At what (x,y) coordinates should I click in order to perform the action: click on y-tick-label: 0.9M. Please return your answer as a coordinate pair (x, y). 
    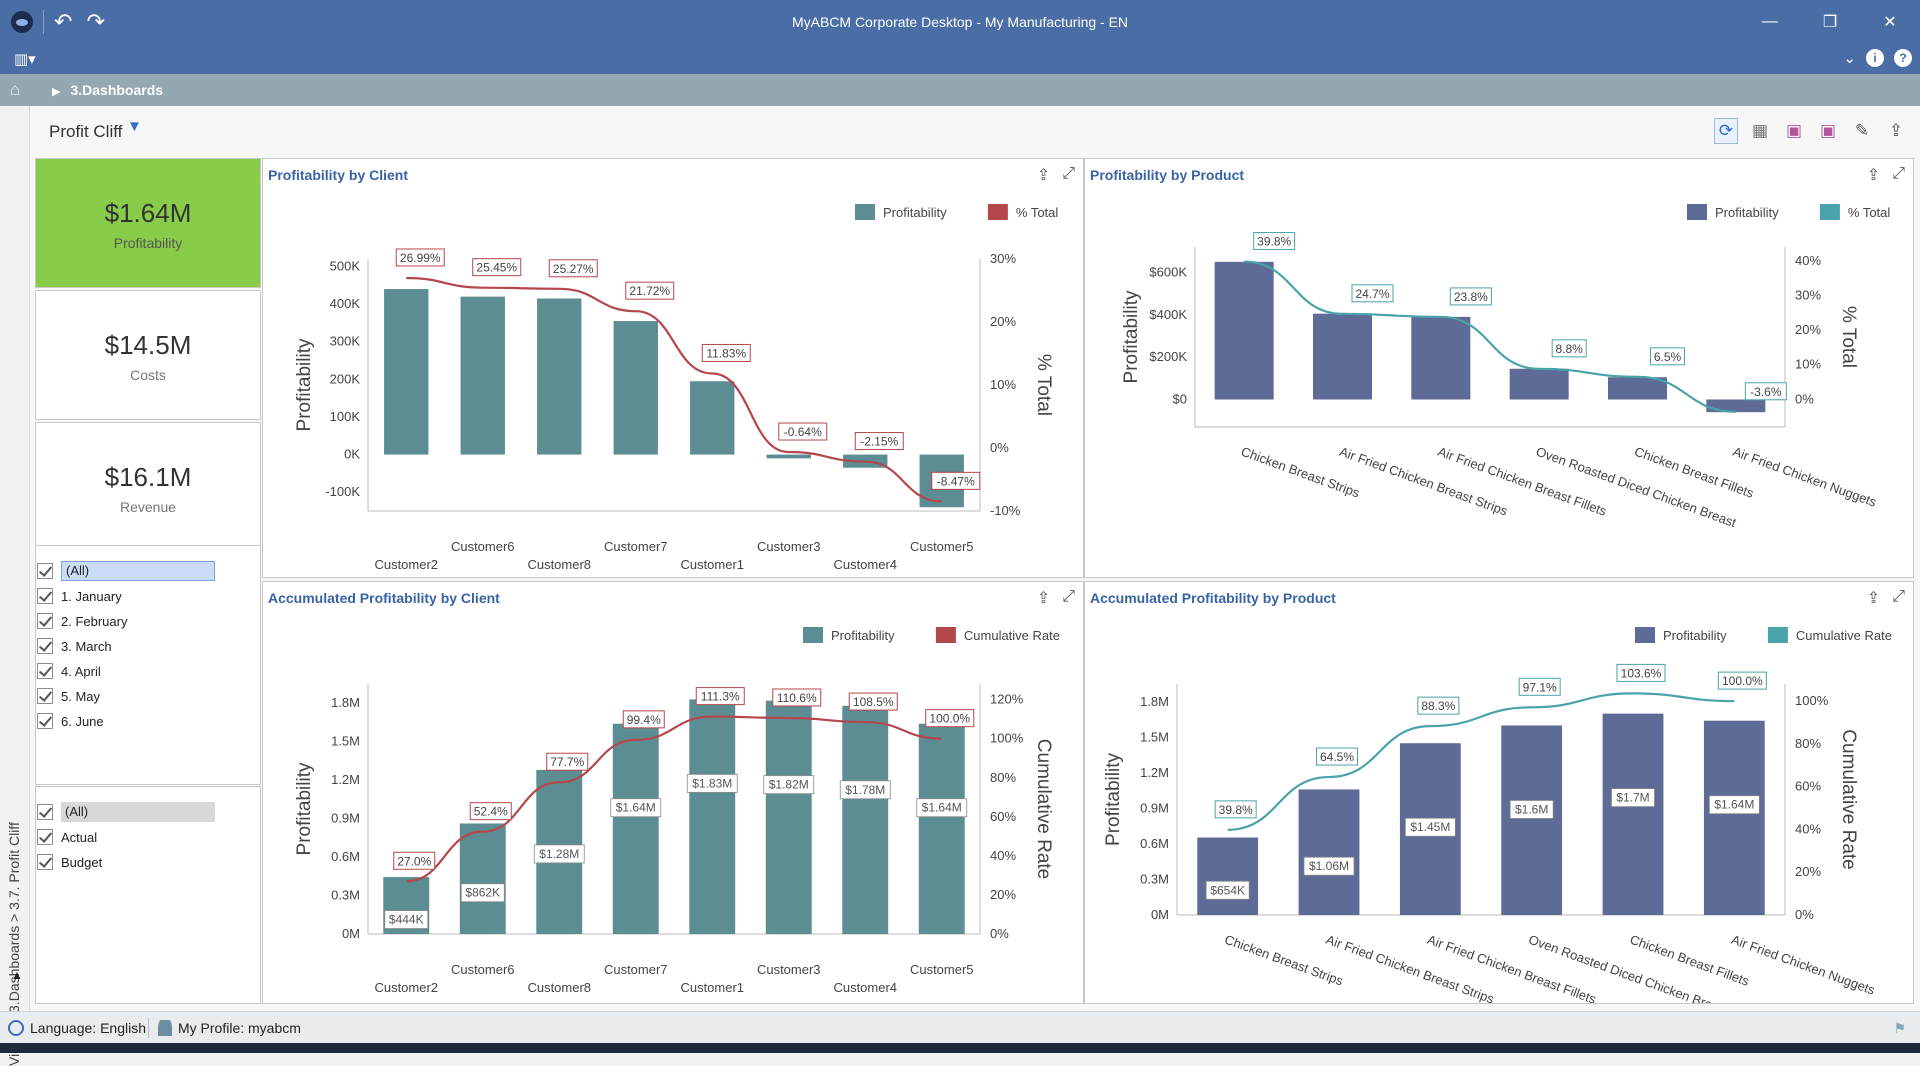
    Looking at the image, I should click on (345, 818).